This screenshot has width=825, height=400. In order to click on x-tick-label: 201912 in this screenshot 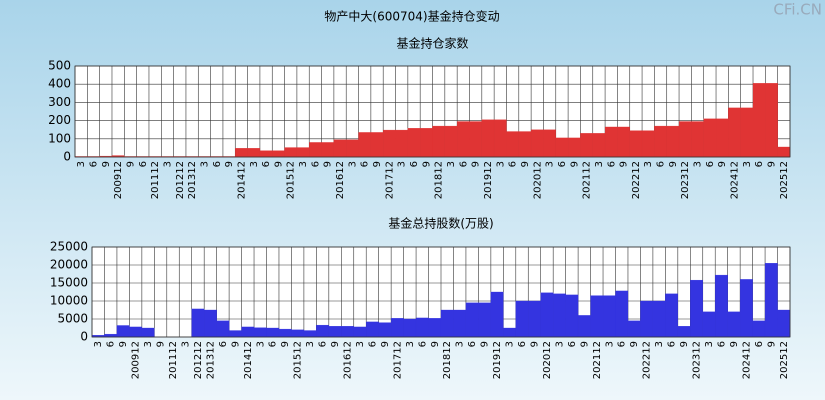, I will do `click(488, 180)`.